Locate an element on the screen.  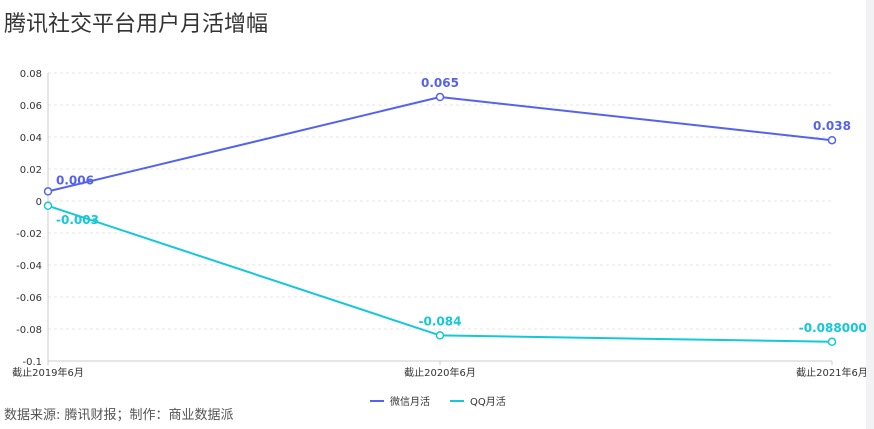
y-tick-label: 0 is located at coordinates (39, 202).